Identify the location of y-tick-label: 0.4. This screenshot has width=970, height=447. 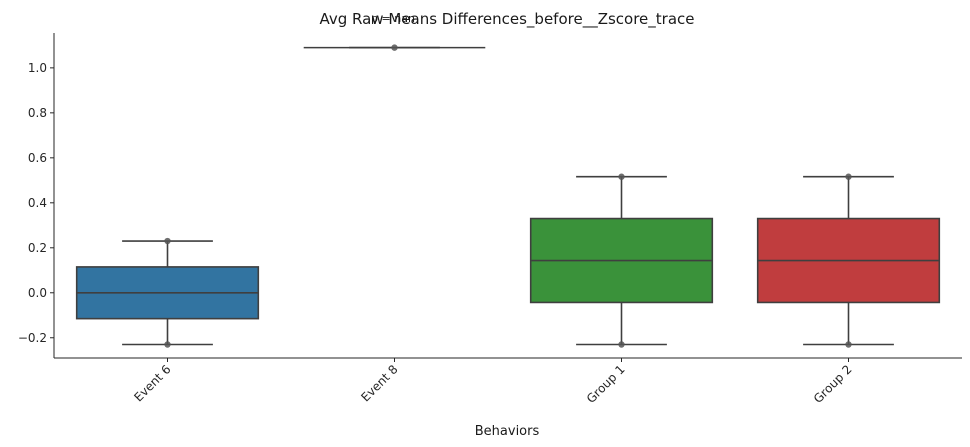
(37, 203).